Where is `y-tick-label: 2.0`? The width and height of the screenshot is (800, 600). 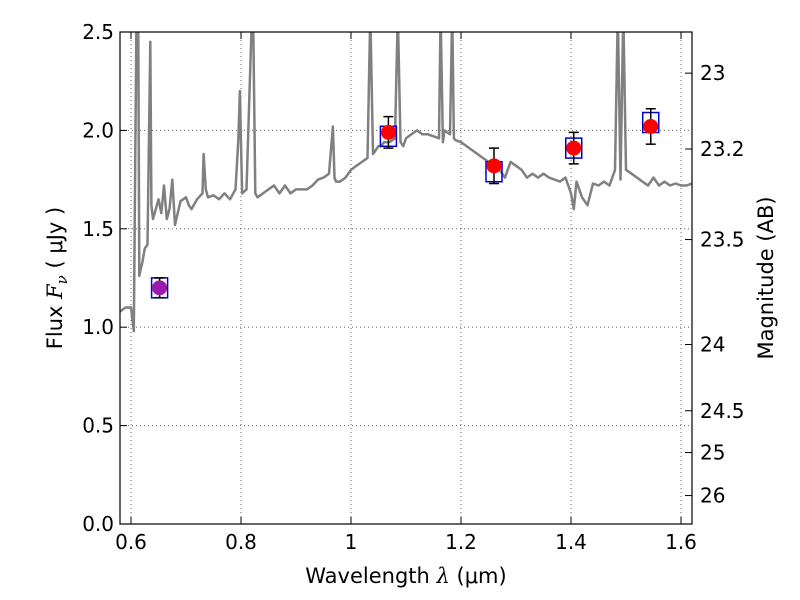
y-tick-label: 2.0 is located at coordinates (98, 130).